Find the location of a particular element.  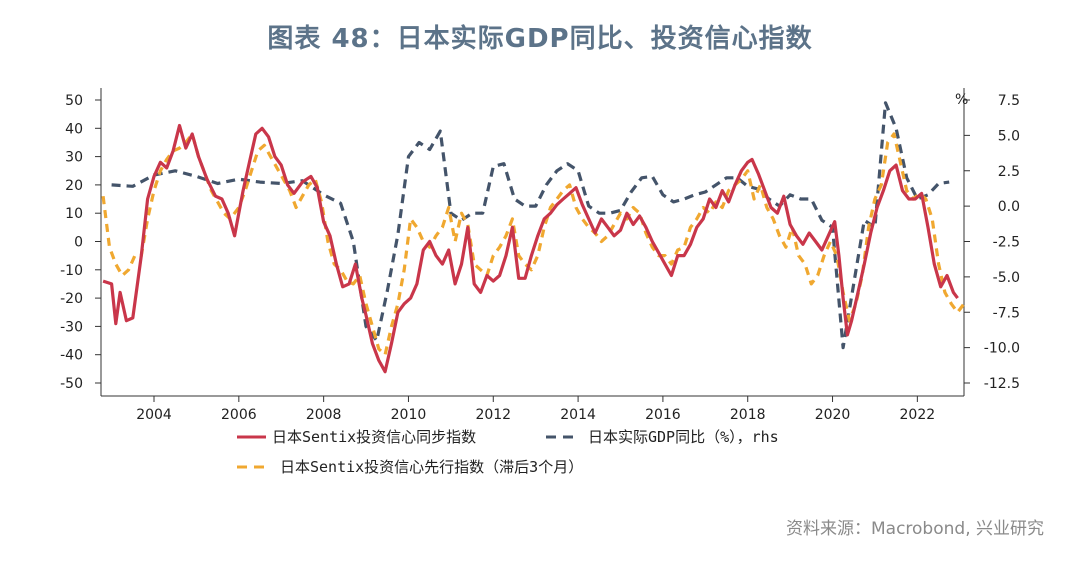

right-tick-label: 2.5 is located at coordinates (1009, 172).